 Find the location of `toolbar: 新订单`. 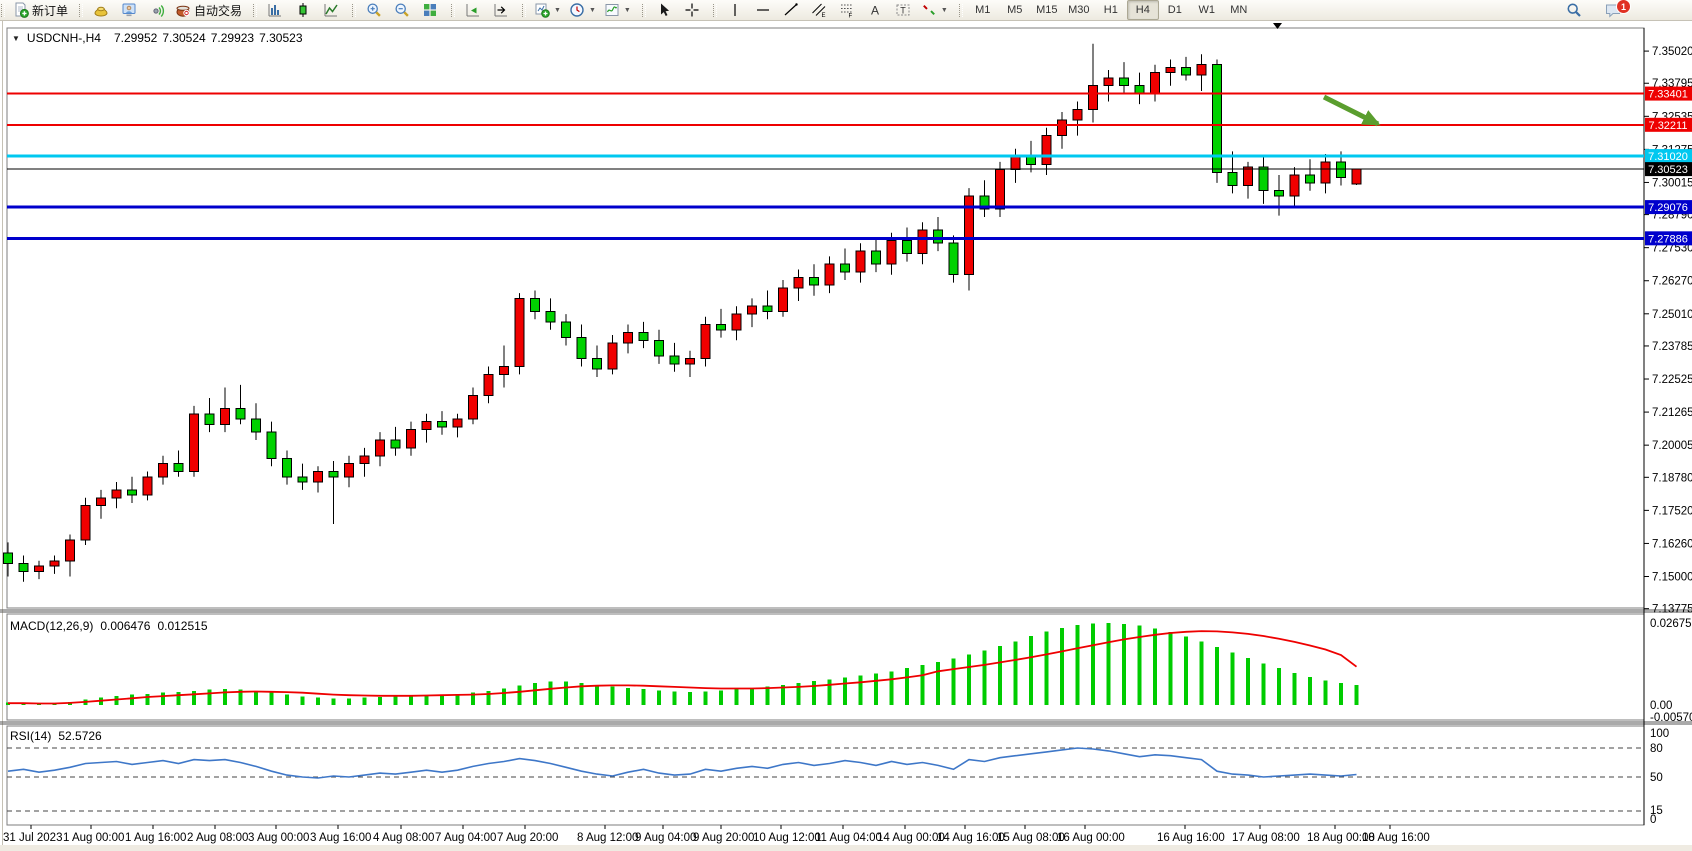

toolbar: 新订单 is located at coordinates (846, 10).